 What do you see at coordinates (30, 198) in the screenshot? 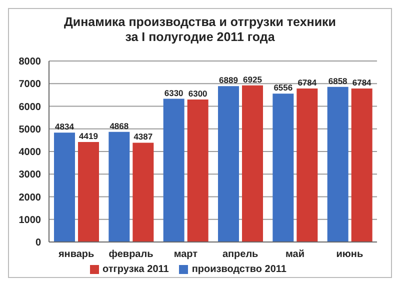
I see `y-tick-label: 2000` at bounding box center [30, 198].